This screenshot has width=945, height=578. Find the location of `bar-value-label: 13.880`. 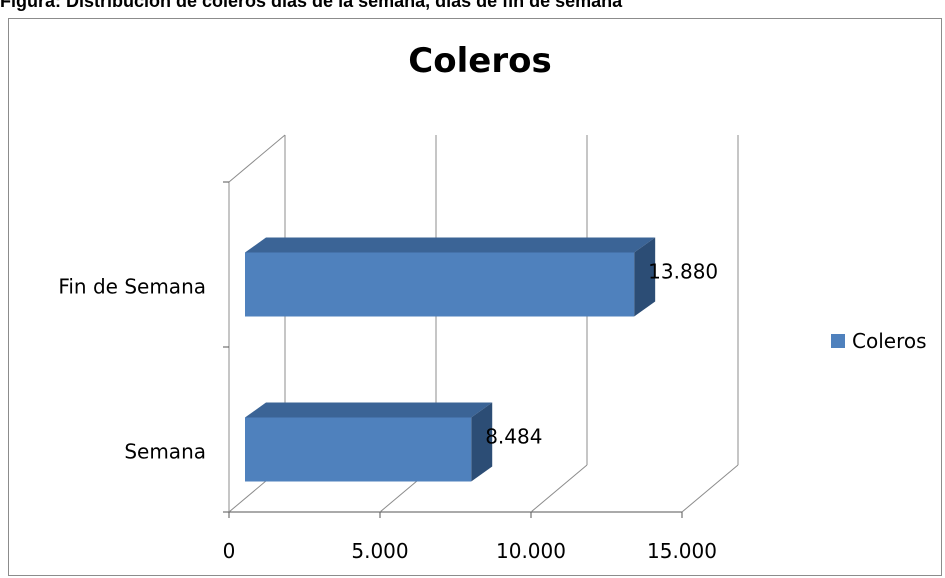

bar-value-label: 13.880 is located at coordinates (683, 272).